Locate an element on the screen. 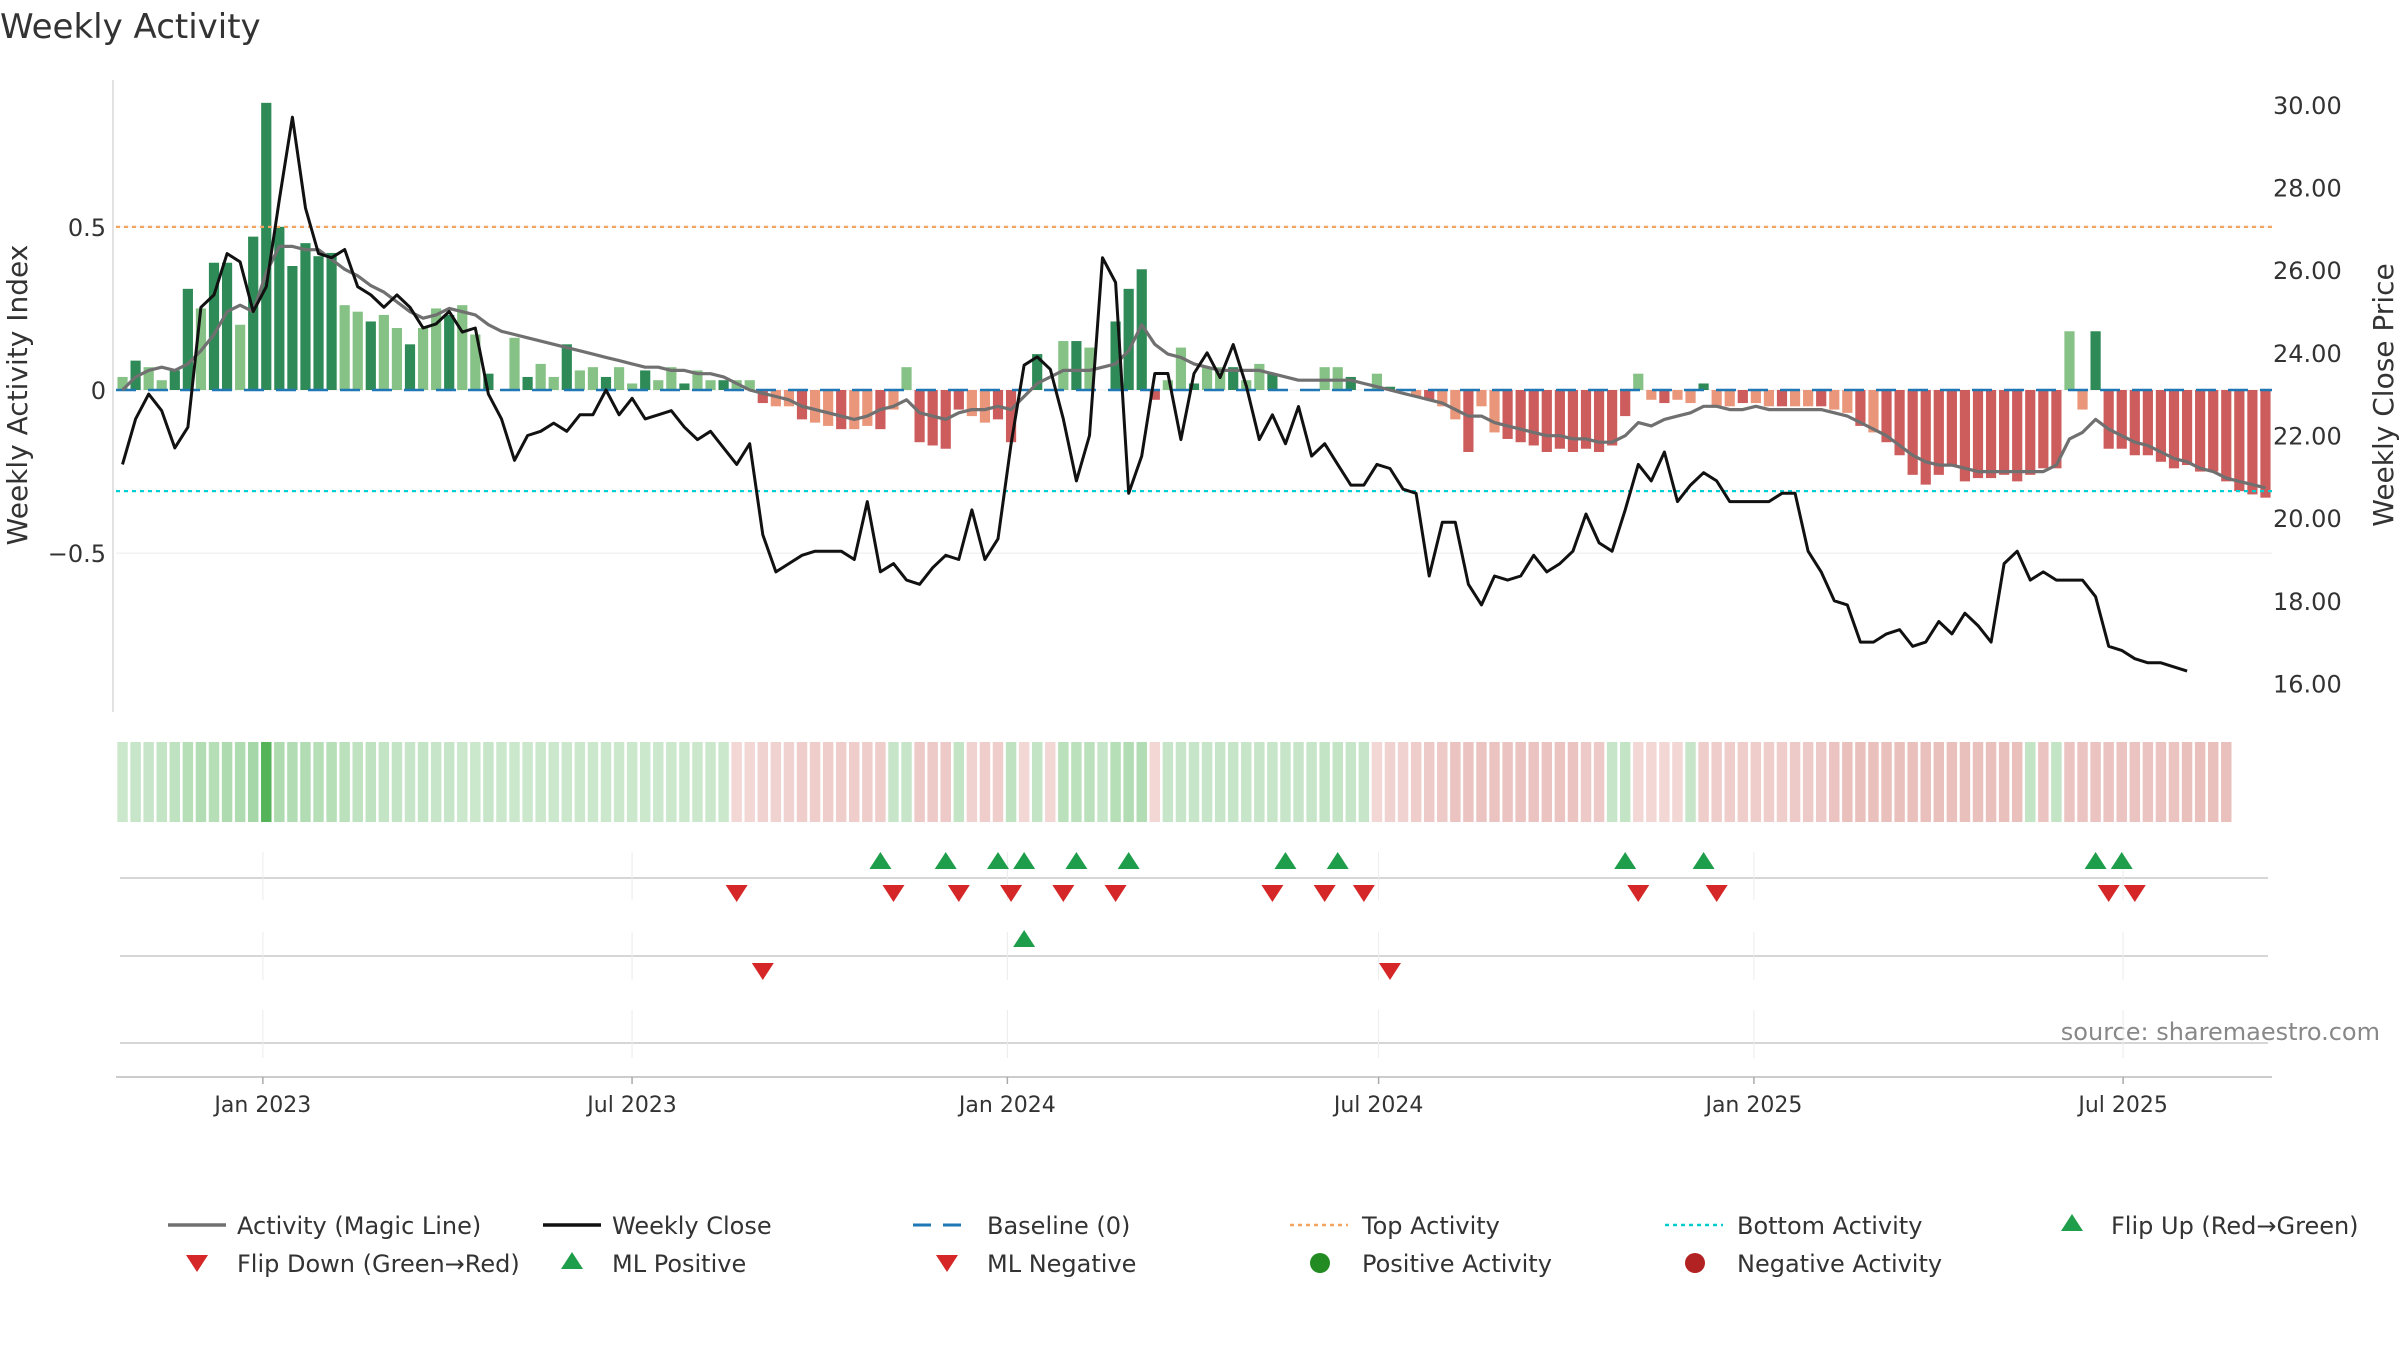  legend-label: Baseline (0) is located at coordinates (1058, 1226).